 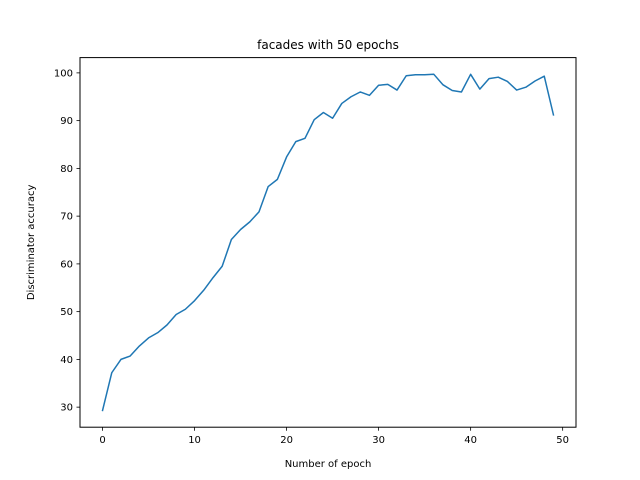 I want to click on y-tick-label: 30, so click(x=66, y=408).